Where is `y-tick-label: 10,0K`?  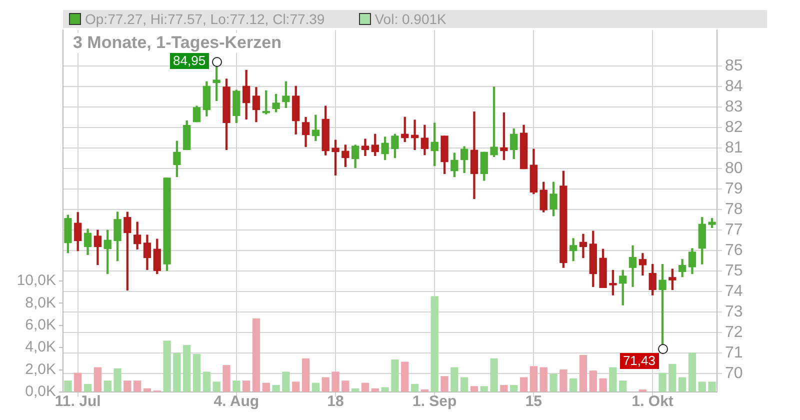 y-tick-label: 10,0K is located at coordinates (36, 281).